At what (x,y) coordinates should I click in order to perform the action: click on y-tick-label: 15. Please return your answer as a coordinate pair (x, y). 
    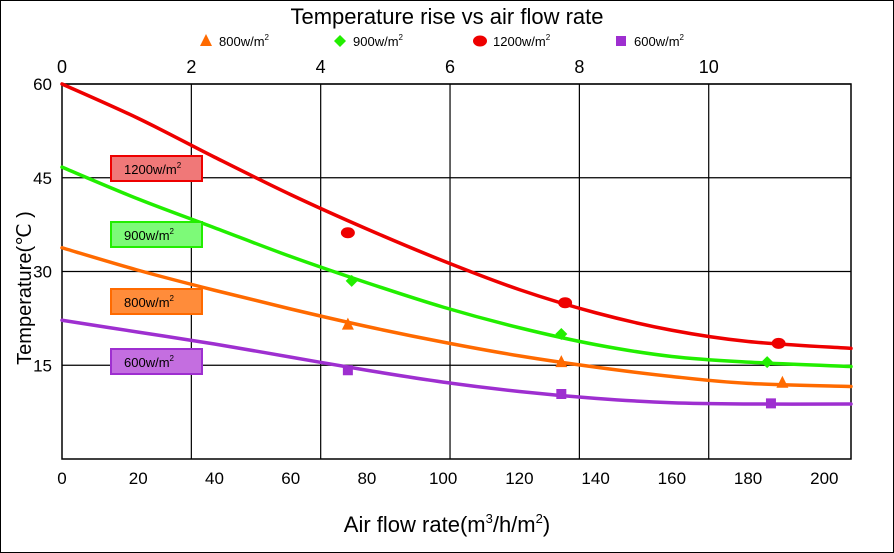
    Looking at the image, I should click on (42, 365).